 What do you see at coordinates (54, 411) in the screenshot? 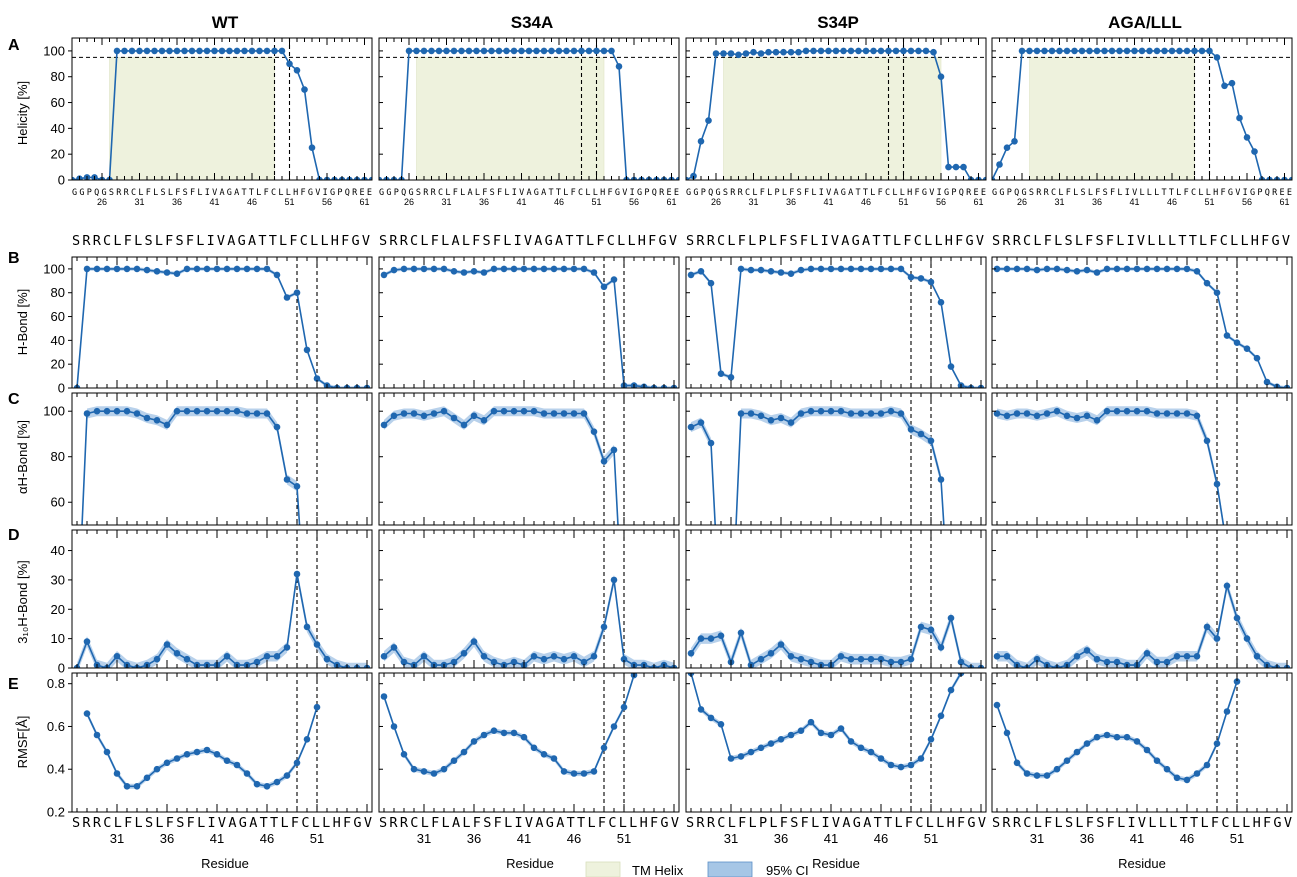
I see `y-tick-label: 100` at bounding box center [54, 411].